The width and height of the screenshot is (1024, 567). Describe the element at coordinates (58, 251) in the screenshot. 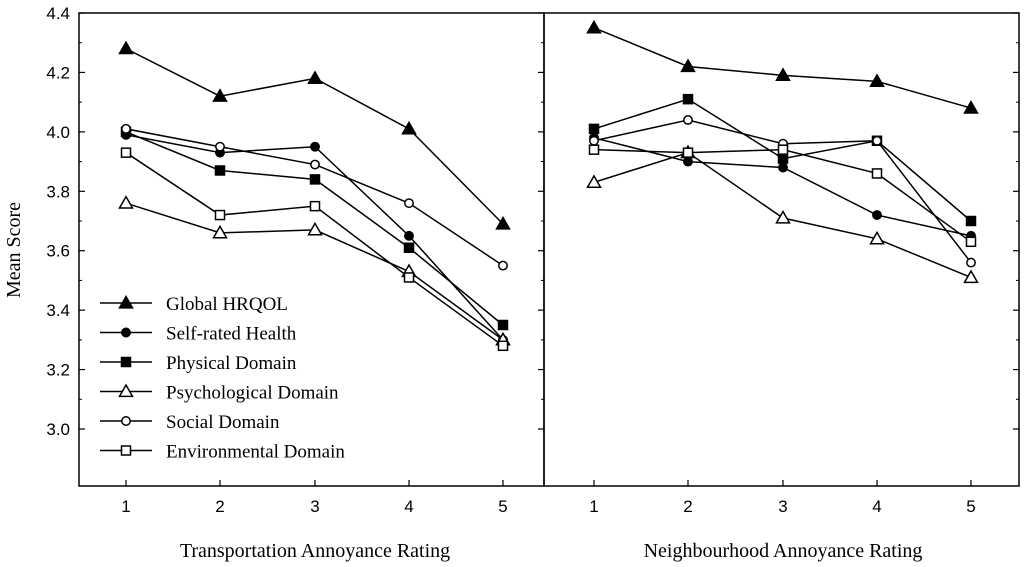

I see `y-tick-label-3: 3.6` at that location.